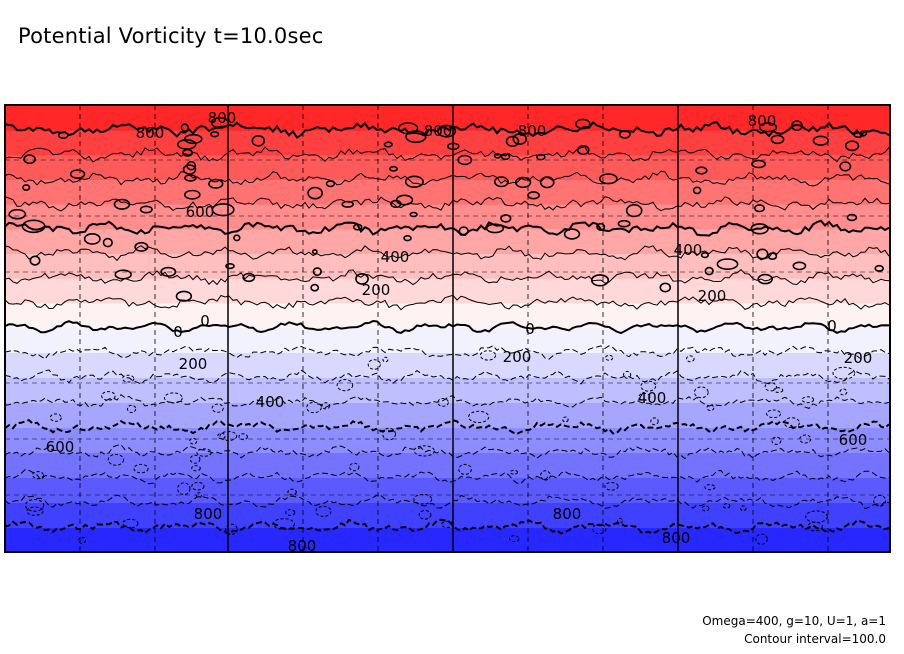 The image size is (904, 654). What do you see at coordinates (171, 36) in the screenshot?
I see `chart-title: Potential Vorticity t=10.0sec` at bounding box center [171, 36].